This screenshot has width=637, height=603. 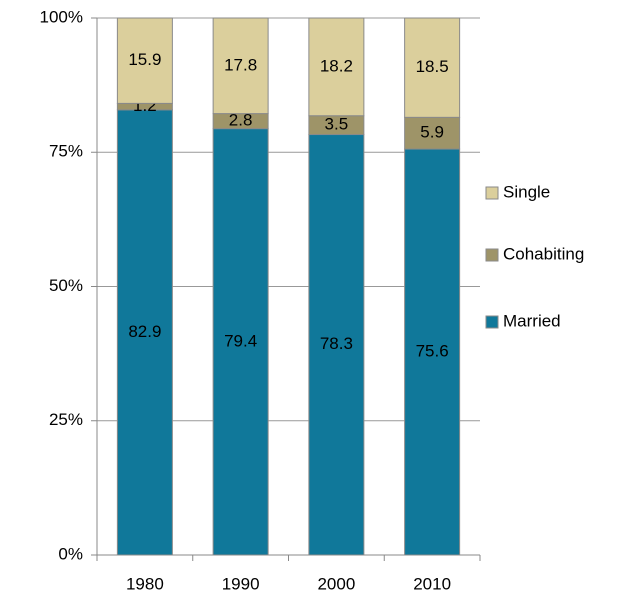 What do you see at coordinates (336, 583) in the screenshot?
I see `x-tick-label: 2000` at bounding box center [336, 583].